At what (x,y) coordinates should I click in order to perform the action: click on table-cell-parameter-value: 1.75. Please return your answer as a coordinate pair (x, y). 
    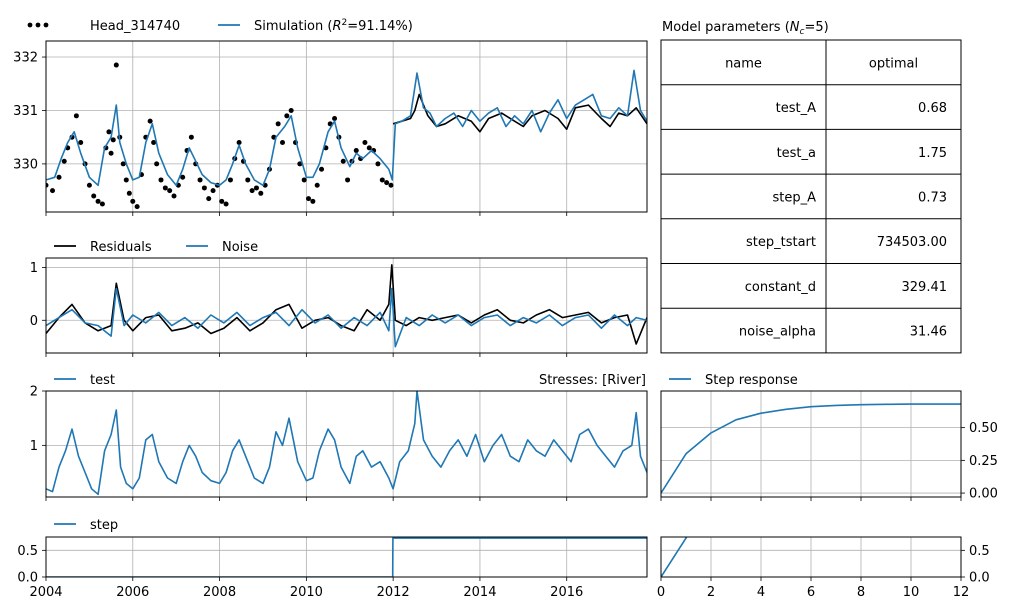
    Looking at the image, I should click on (932, 153).